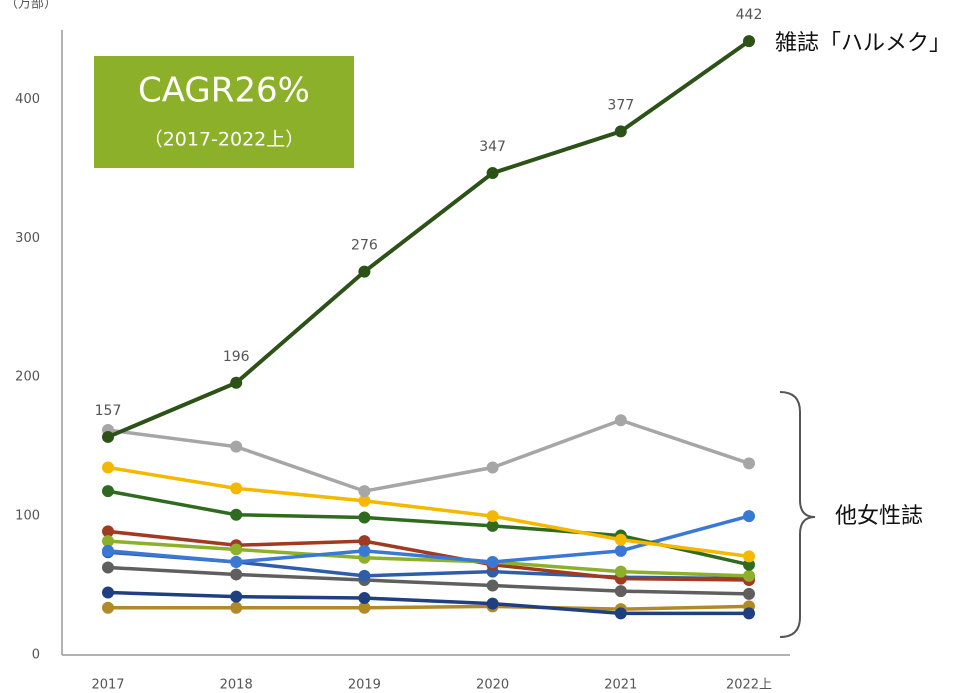 This screenshot has height=693, width=979. What do you see at coordinates (620, 105) in the screenshot?
I see `data-label: 377` at bounding box center [620, 105].